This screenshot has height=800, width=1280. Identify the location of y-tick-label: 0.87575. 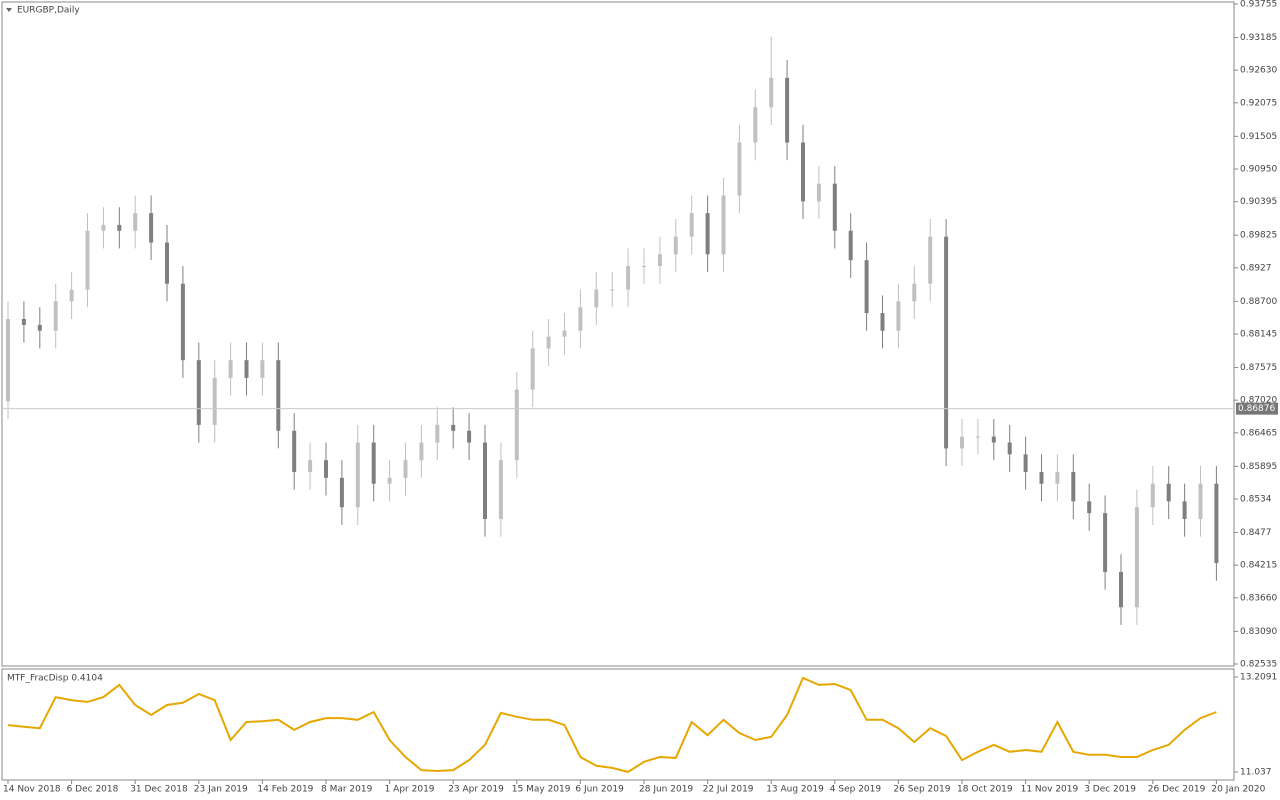
(1258, 368).